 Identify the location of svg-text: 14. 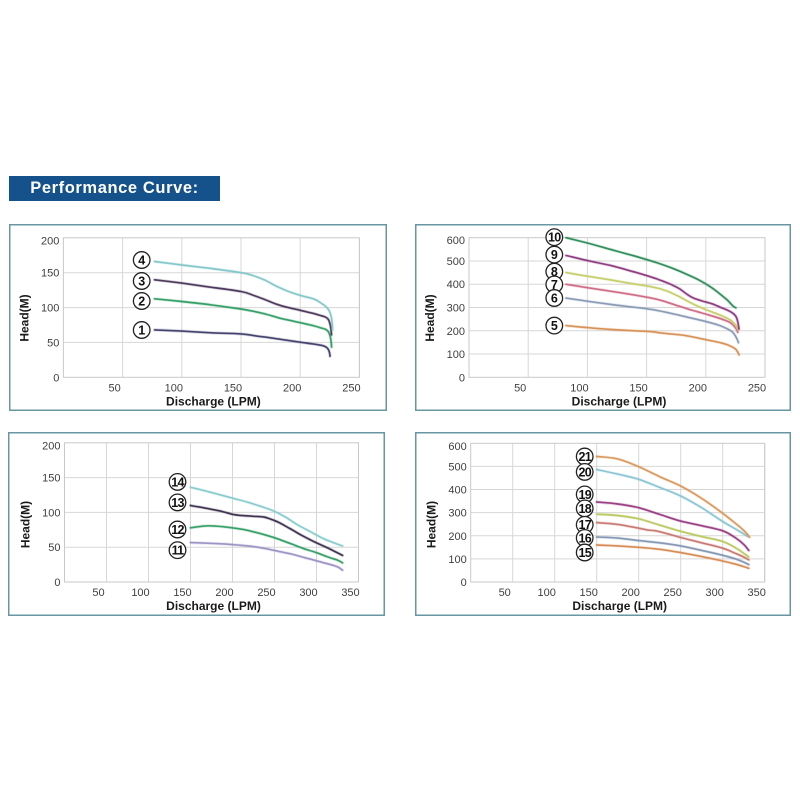
(177, 482).